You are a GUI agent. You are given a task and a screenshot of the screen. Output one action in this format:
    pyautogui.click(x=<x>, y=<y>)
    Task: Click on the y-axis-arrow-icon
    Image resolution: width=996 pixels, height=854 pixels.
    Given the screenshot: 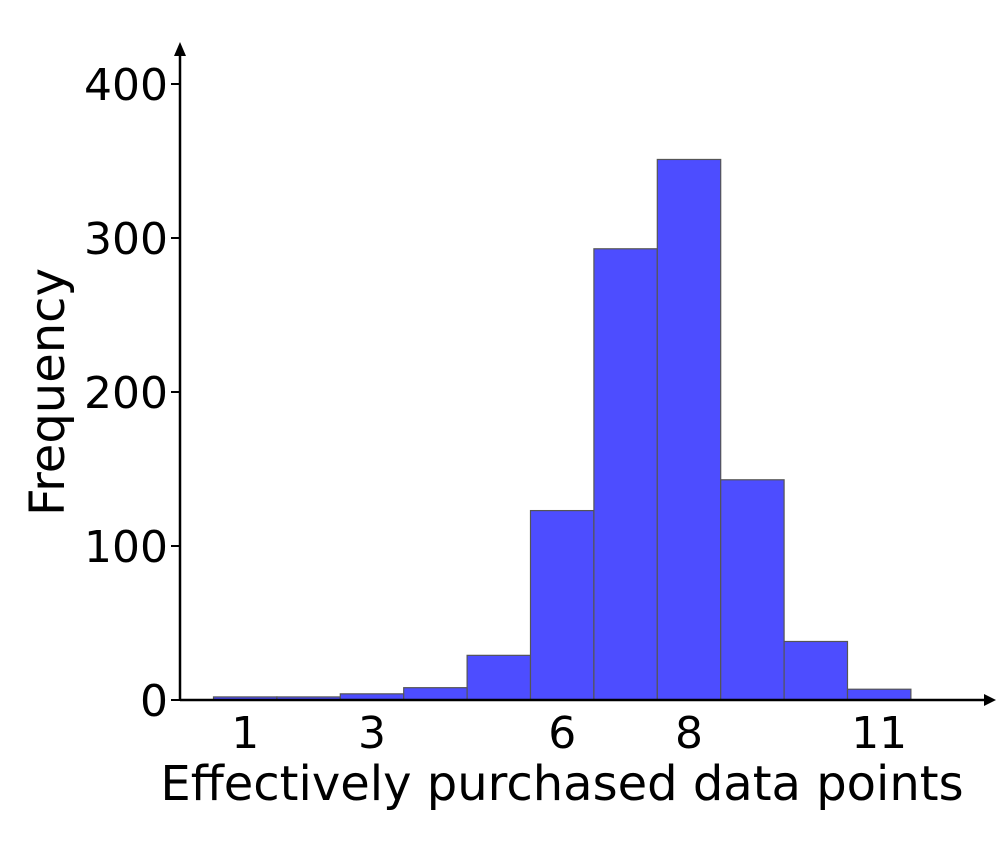 What is the action you would take?
    pyautogui.click(x=180, y=49)
    